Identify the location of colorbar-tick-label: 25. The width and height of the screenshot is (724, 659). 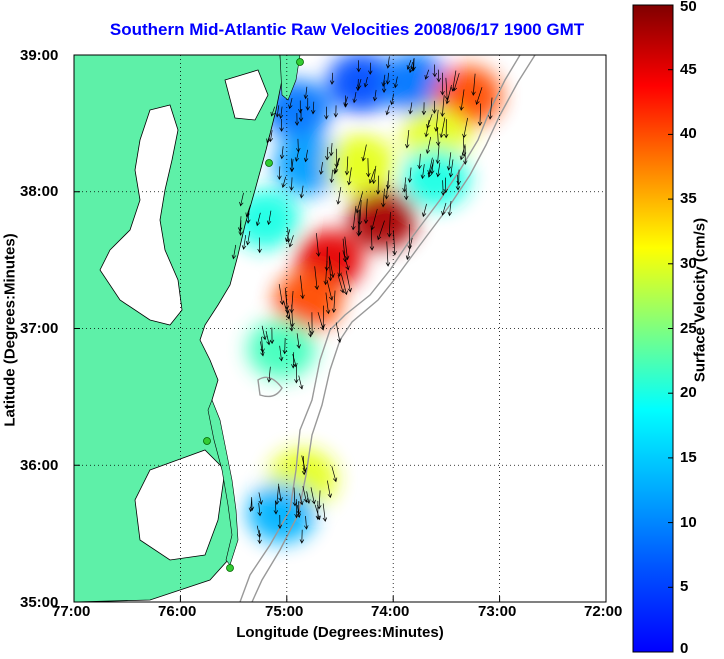
(688, 328).